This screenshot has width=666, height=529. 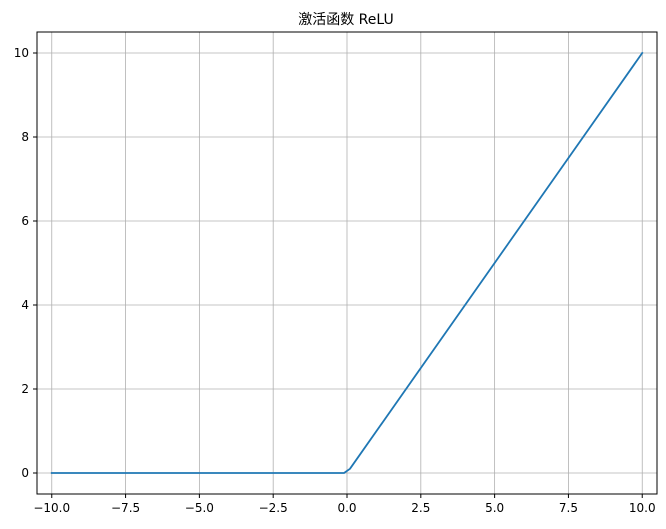 I want to click on x-tick-label: −7.5, so click(x=125, y=508).